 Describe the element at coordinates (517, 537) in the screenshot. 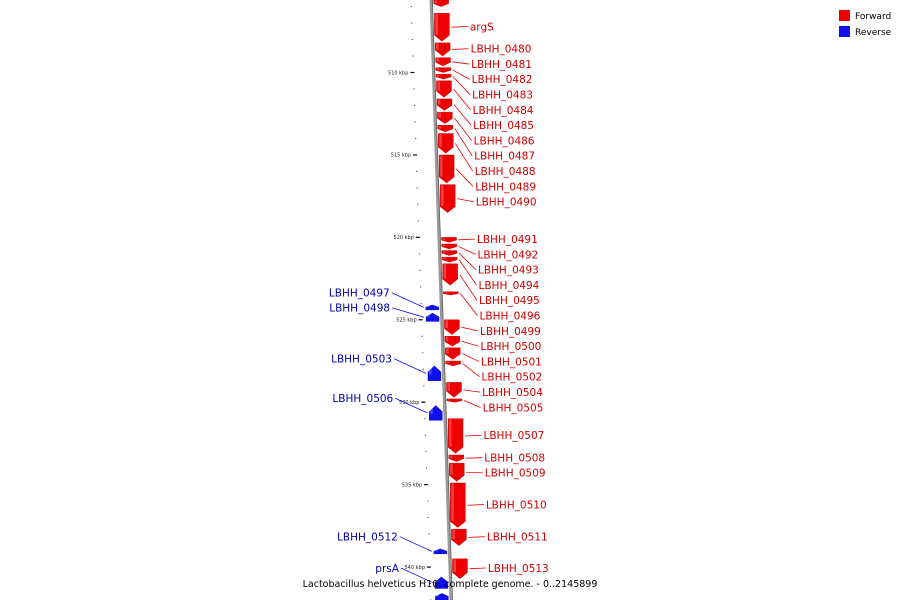

I see `gene-label: LBHH_0511` at that location.